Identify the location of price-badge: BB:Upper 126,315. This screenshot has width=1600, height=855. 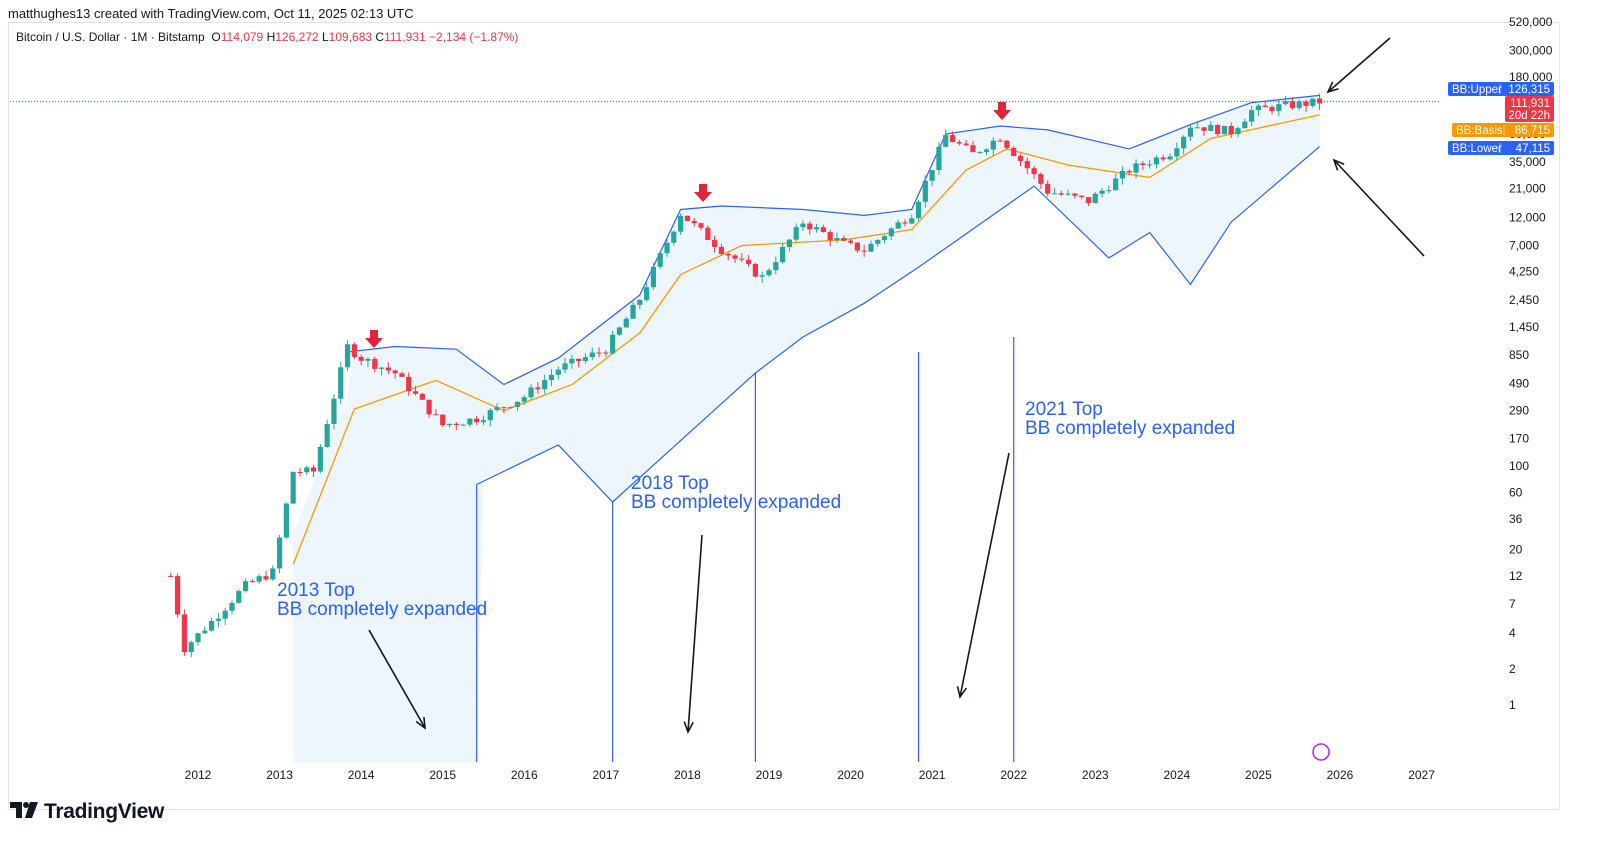
(1501, 89).